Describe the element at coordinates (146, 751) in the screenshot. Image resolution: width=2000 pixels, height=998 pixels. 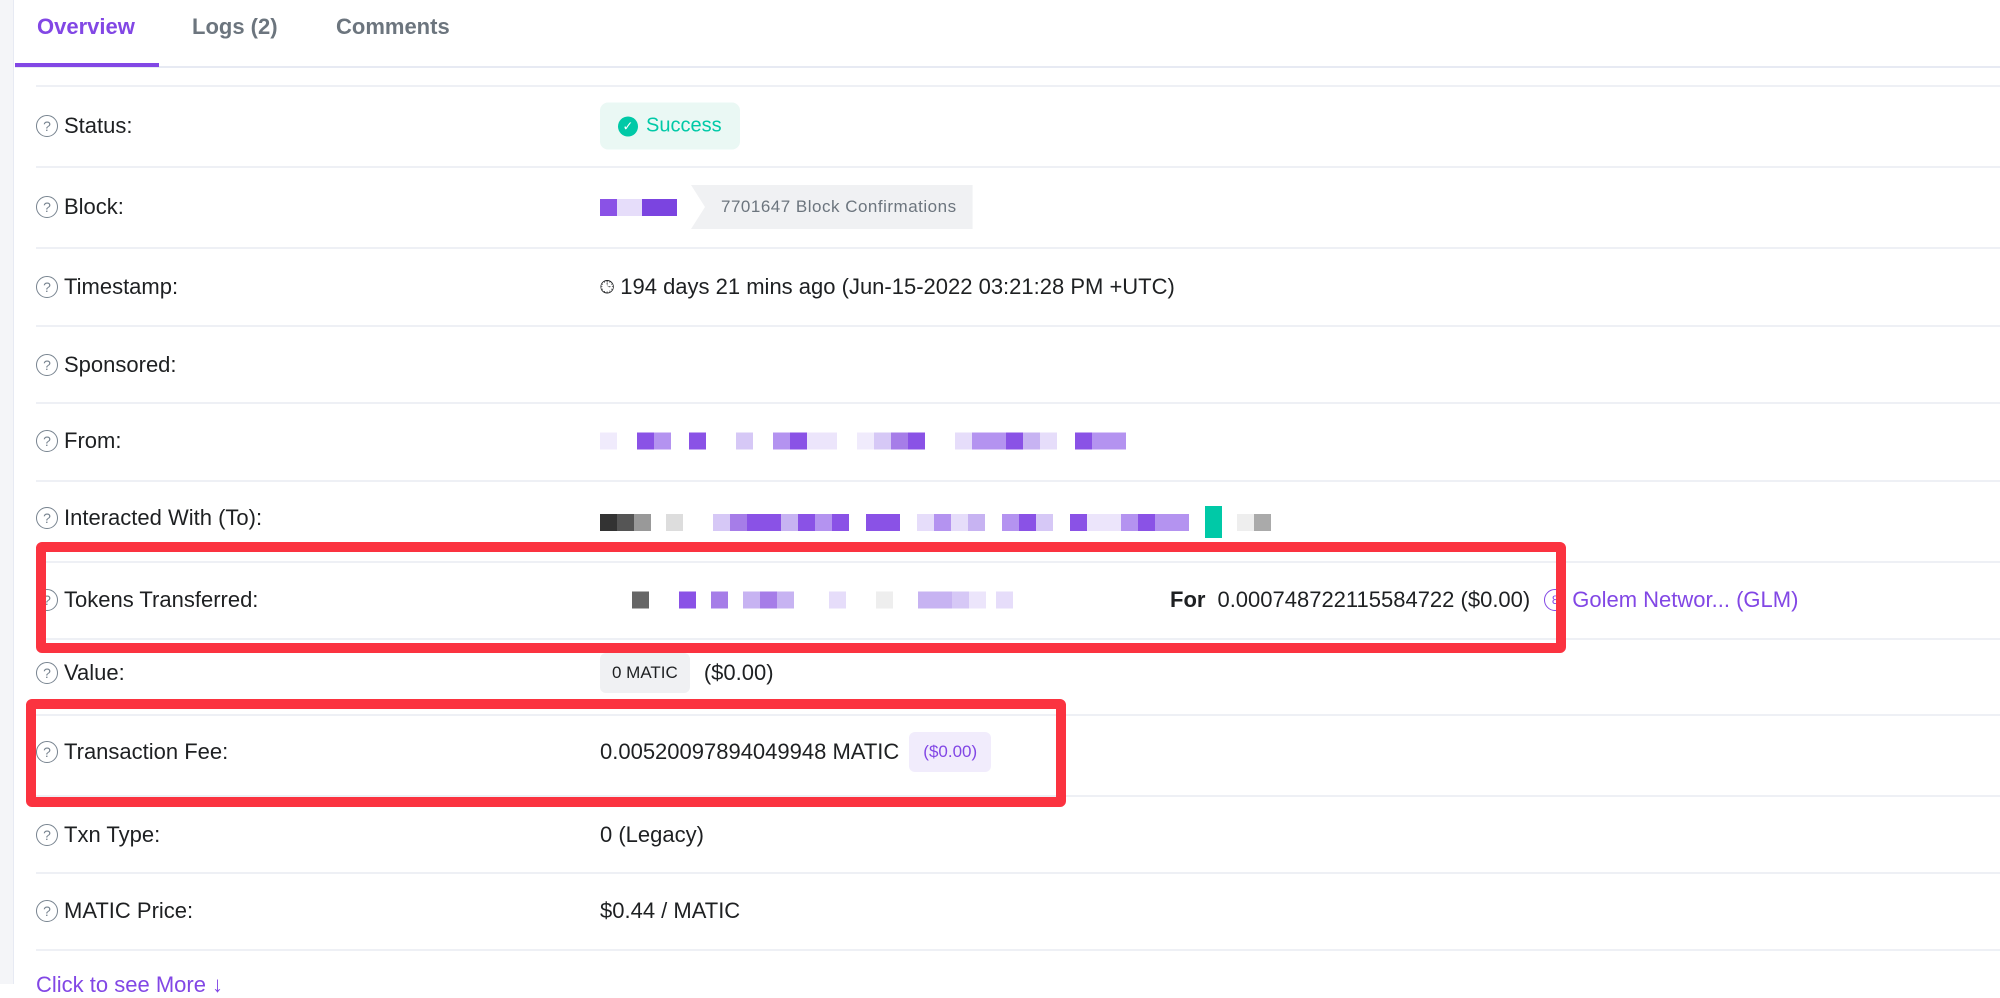
I see `label-text: Transaction Fee:` at that location.